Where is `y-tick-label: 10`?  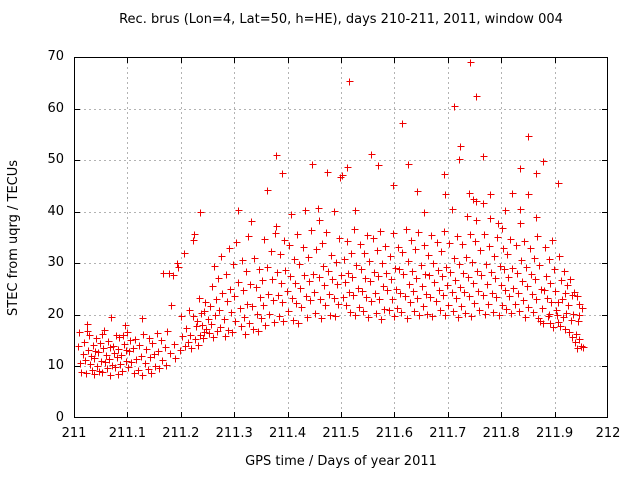
y-tick-label: 10 is located at coordinates (55, 366).